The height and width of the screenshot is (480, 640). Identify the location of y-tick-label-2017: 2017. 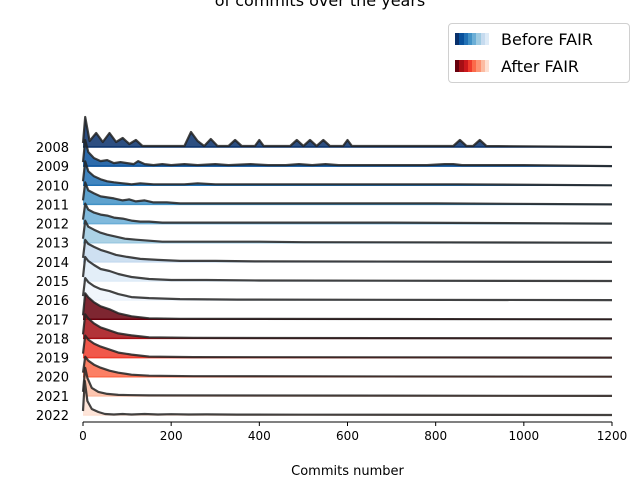
(52, 320).